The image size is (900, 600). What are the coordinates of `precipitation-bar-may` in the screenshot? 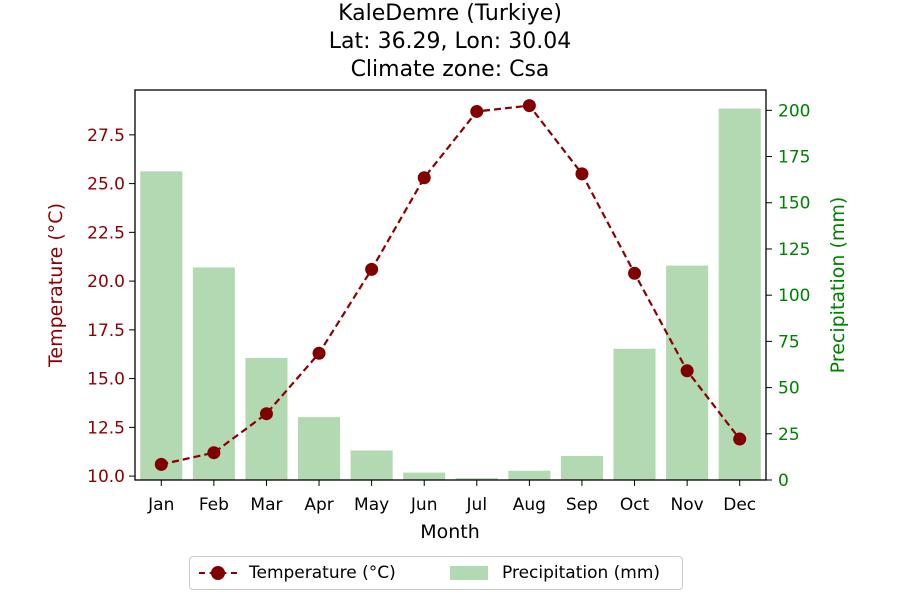 It's located at (371, 465).